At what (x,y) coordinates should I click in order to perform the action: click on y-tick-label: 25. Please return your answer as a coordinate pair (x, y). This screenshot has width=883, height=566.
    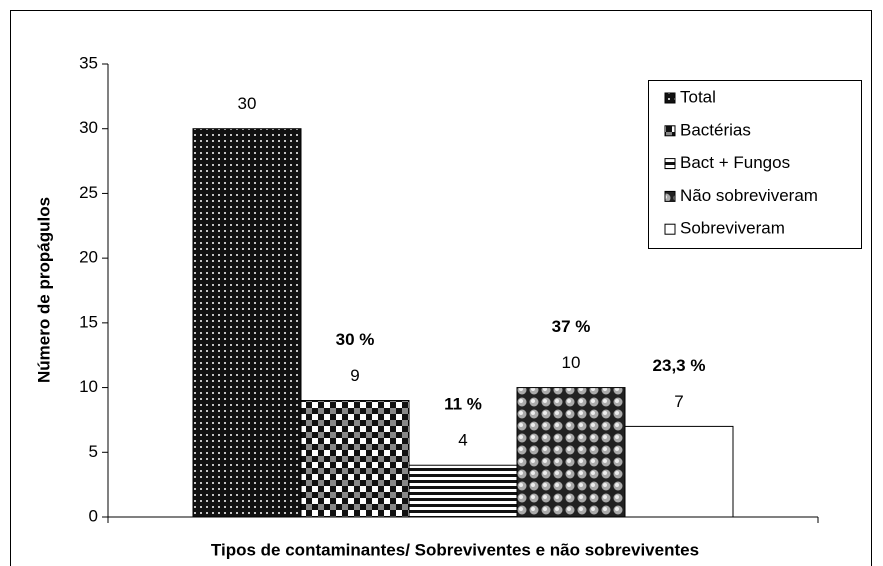
    Looking at the image, I should click on (88, 192).